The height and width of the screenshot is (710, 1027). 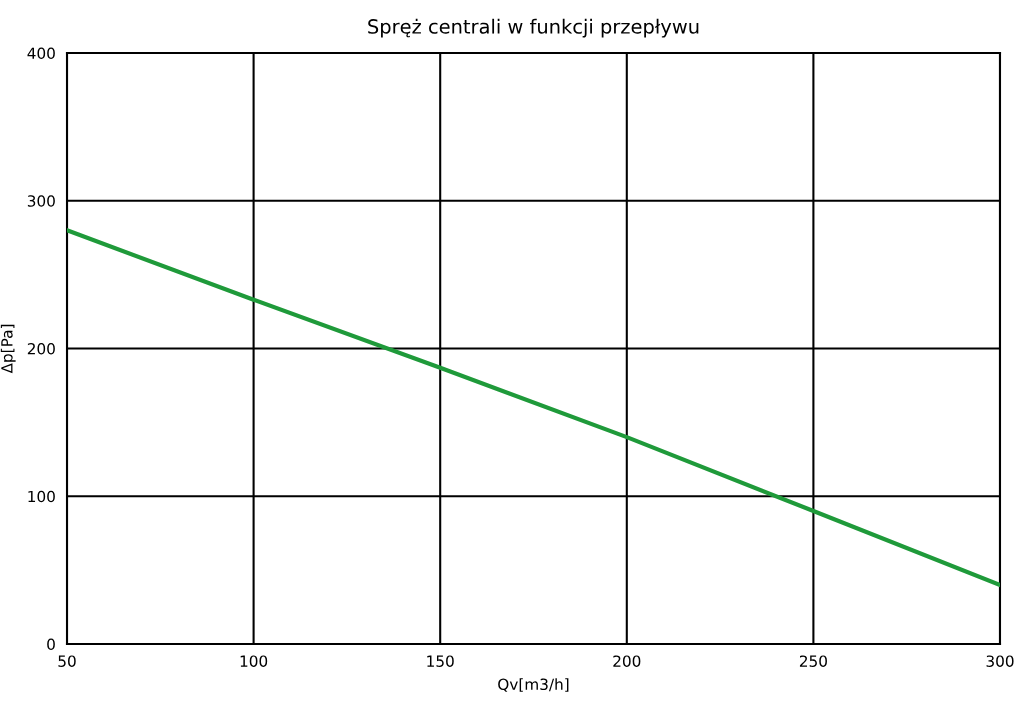 What do you see at coordinates (813, 661) in the screenshot?
I see `x-tick-label: 250` at bounding box center [813, 661].